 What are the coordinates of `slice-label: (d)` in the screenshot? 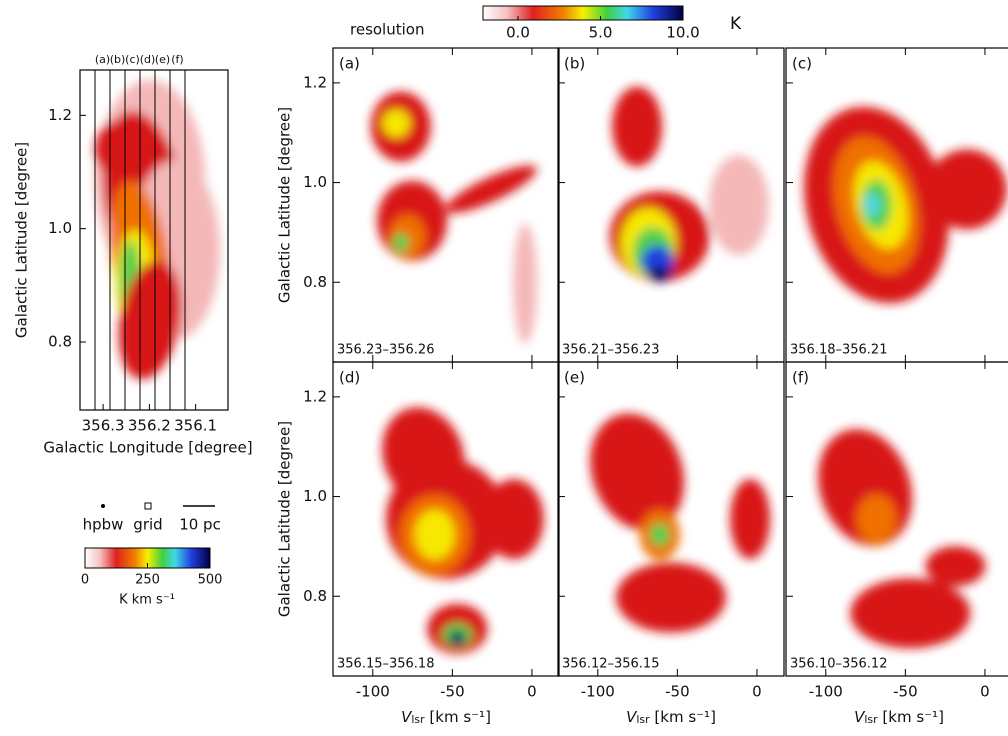 It's located at (148, 59).